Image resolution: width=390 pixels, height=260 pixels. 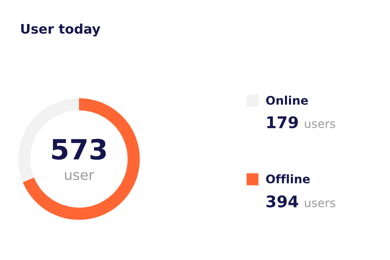 I want to click on data-label: 179 users, so click(x=301, y=122).